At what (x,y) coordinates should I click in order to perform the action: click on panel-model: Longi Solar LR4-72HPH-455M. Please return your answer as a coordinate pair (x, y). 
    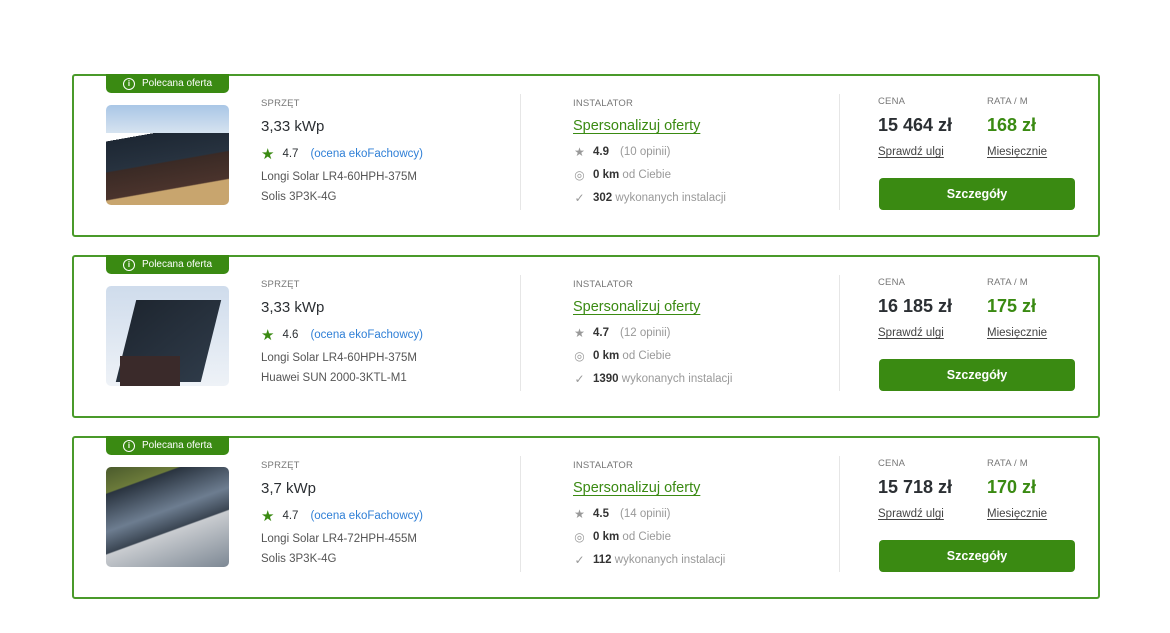
    Looking at the image, I should click on (339, 539).